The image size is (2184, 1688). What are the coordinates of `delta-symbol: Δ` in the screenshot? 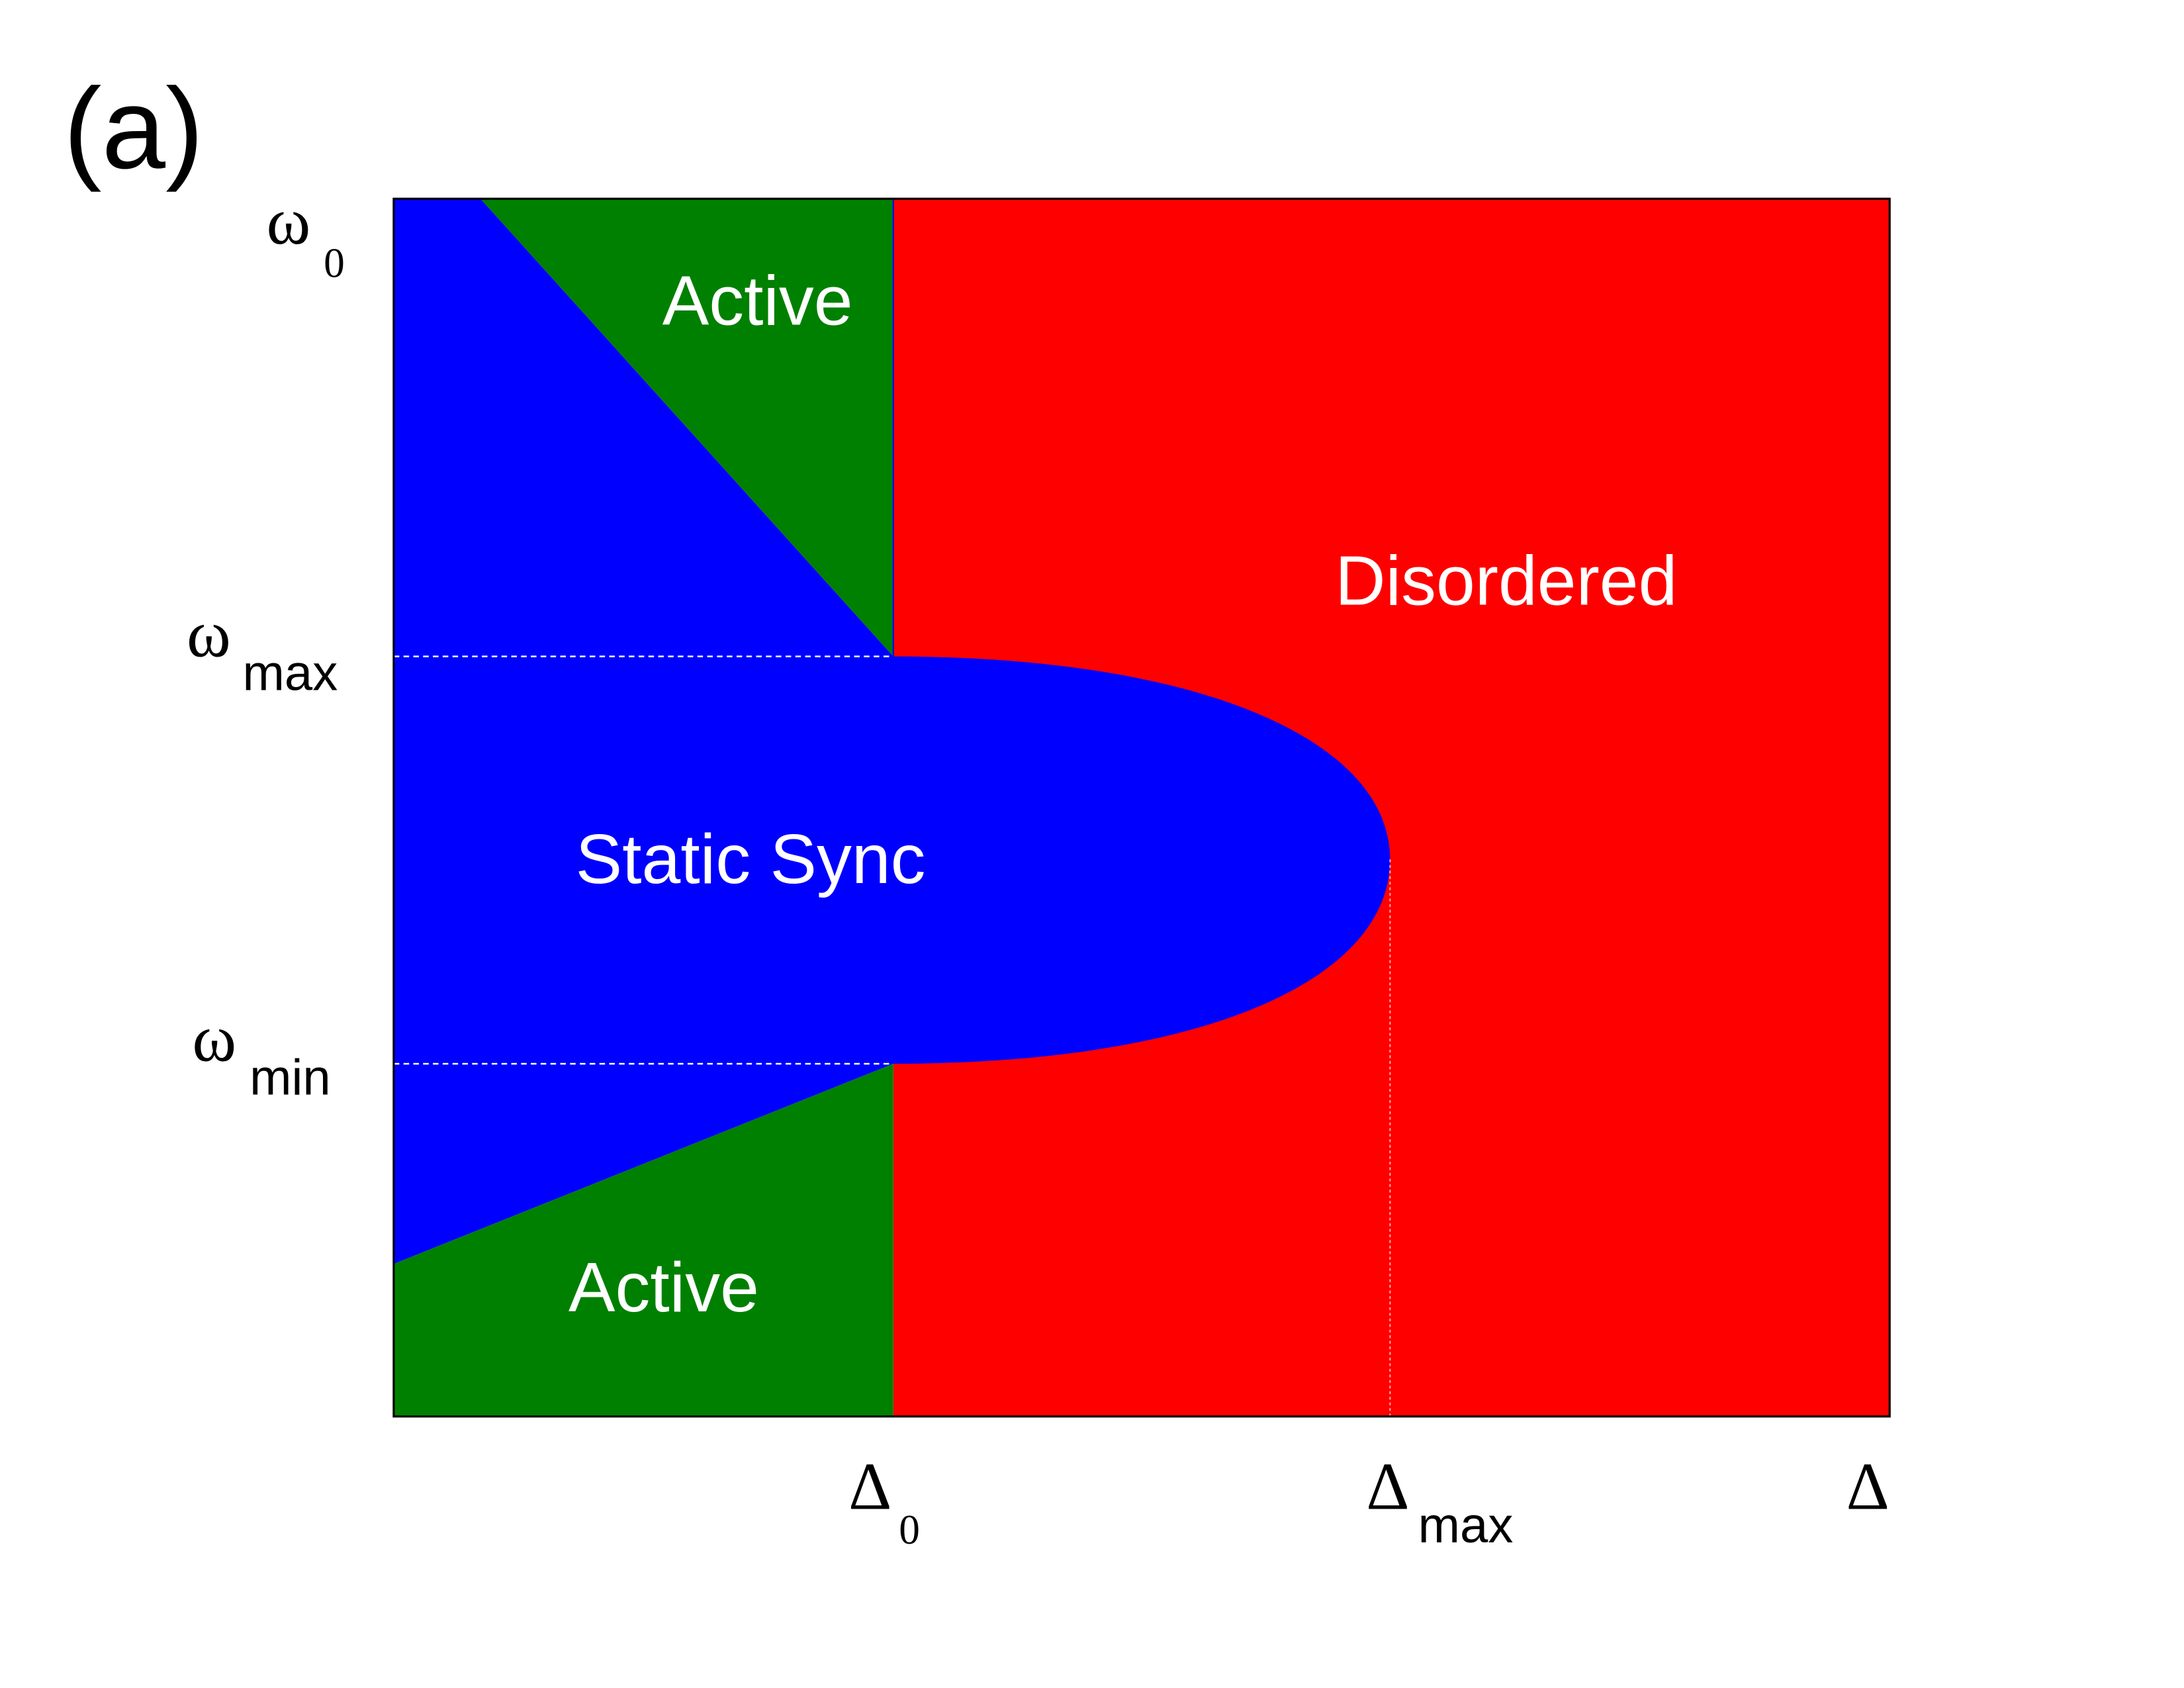 It's located at (1868, 1486).